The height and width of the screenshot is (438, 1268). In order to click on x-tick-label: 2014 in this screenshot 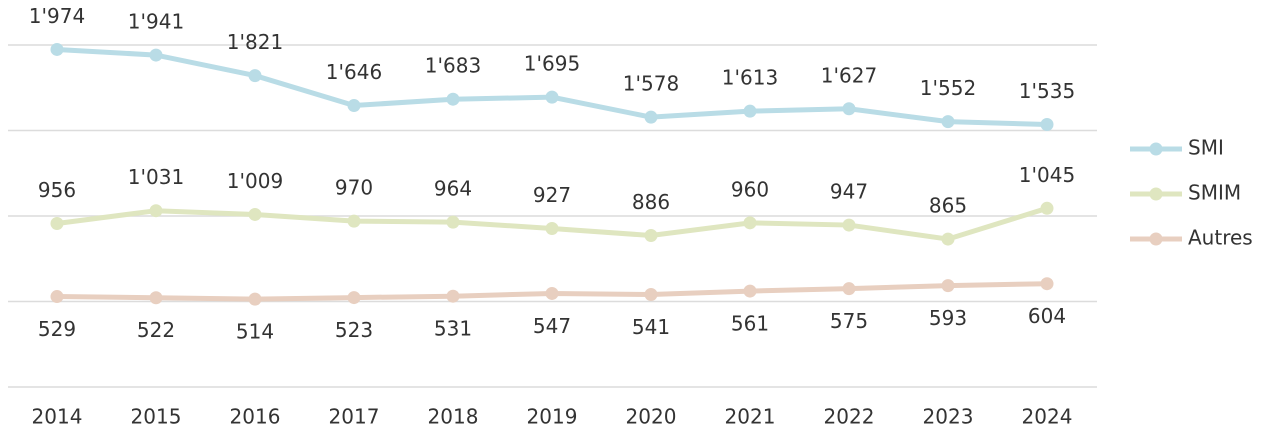, I will do `click(57, 417)`.